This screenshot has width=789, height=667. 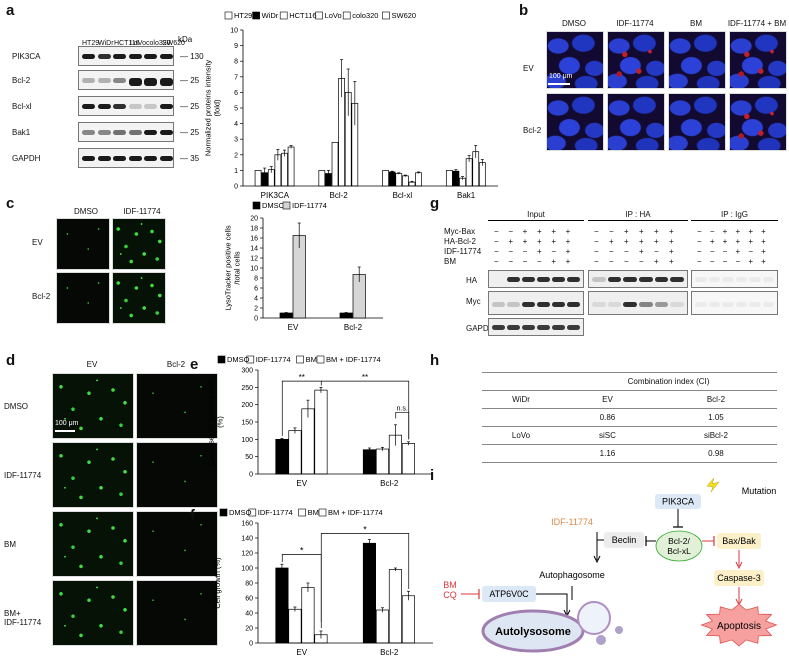 I want to click on lane-label: colo320, so click(x=158, y=43).